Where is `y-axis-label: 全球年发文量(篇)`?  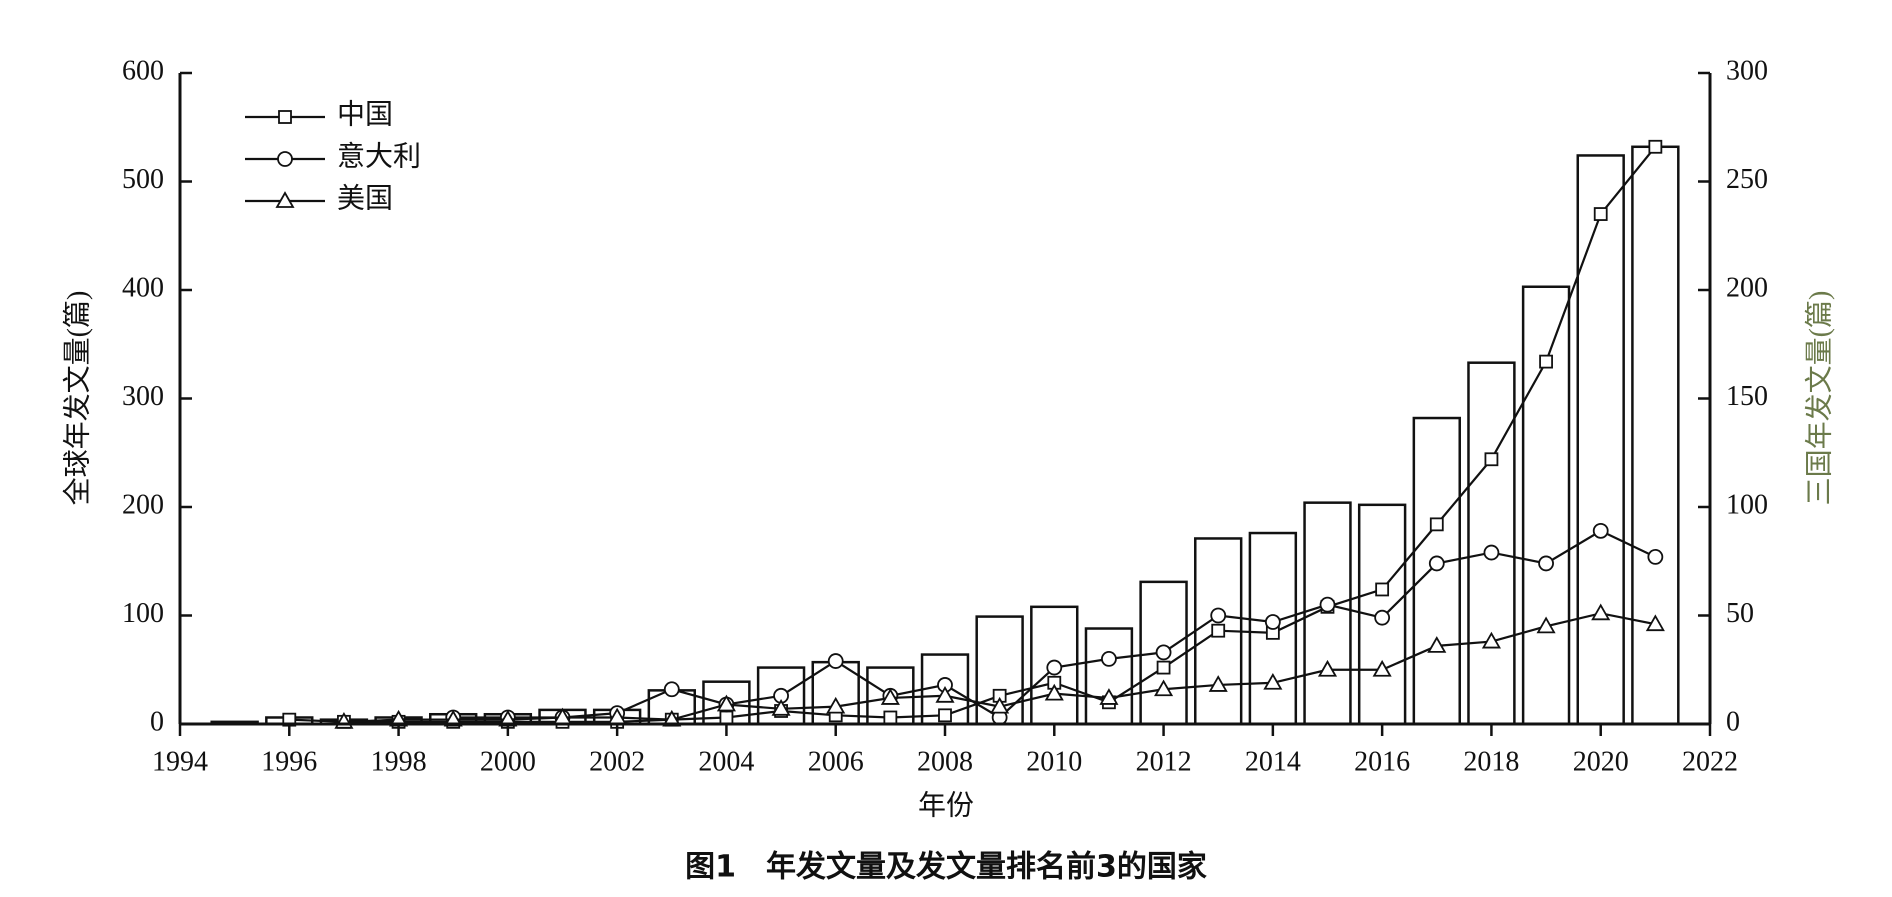 y-axis-label: 全球年发文量(篇) is located at coordinates (77, 398).